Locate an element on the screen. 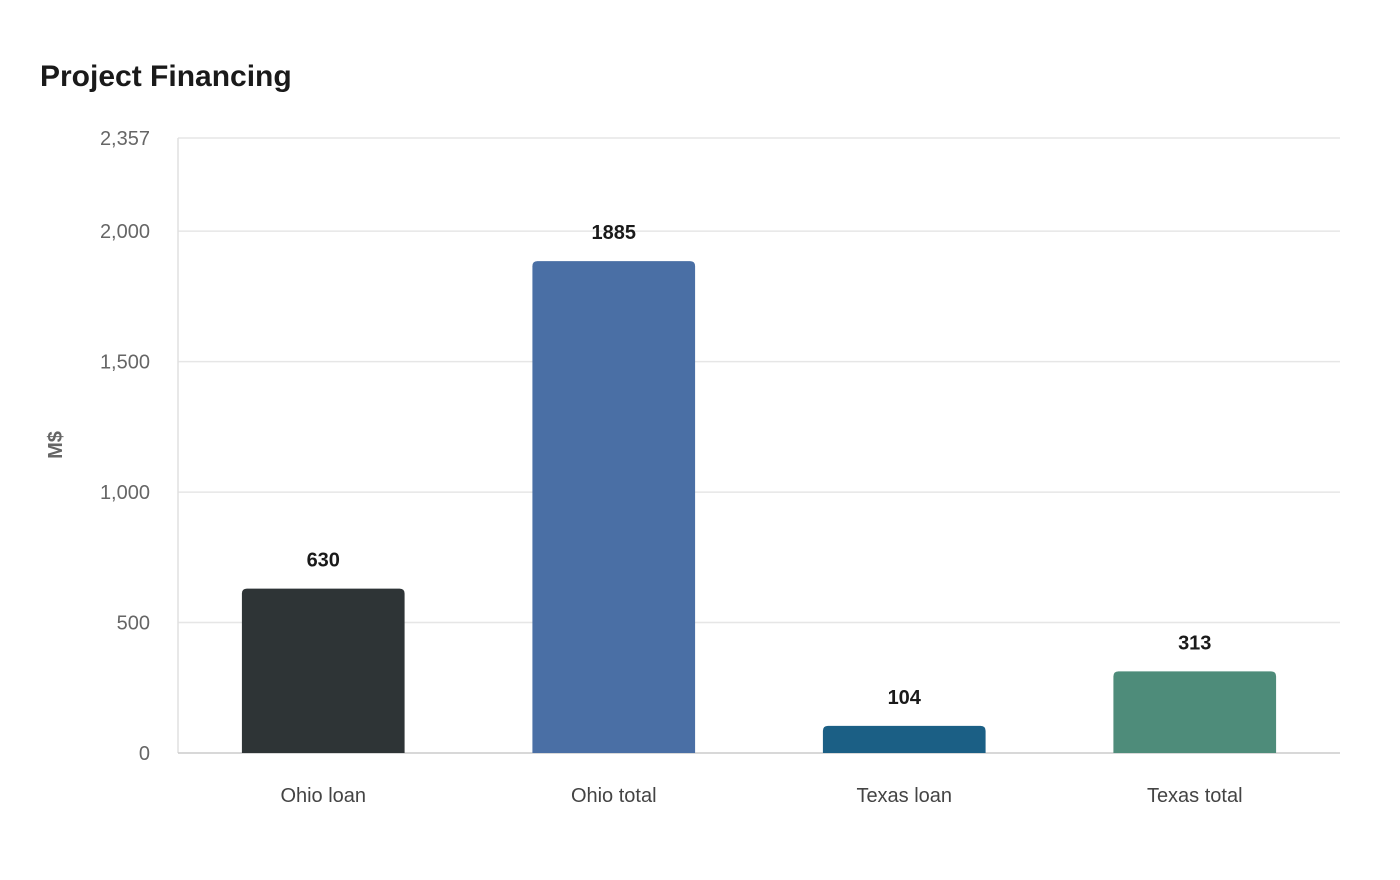 Image resolution: width=1400 pixels, height=880 pixels. value-label: 630 is located at coordinates (323, 561).